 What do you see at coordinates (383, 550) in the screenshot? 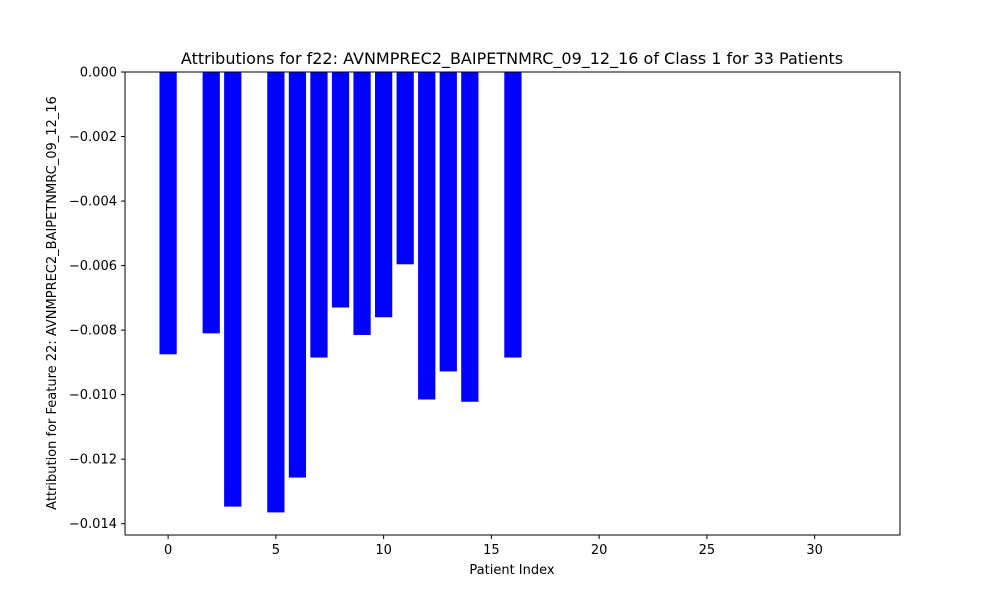
I see `x-tick-label: 10` at bounding box center [383, 550].